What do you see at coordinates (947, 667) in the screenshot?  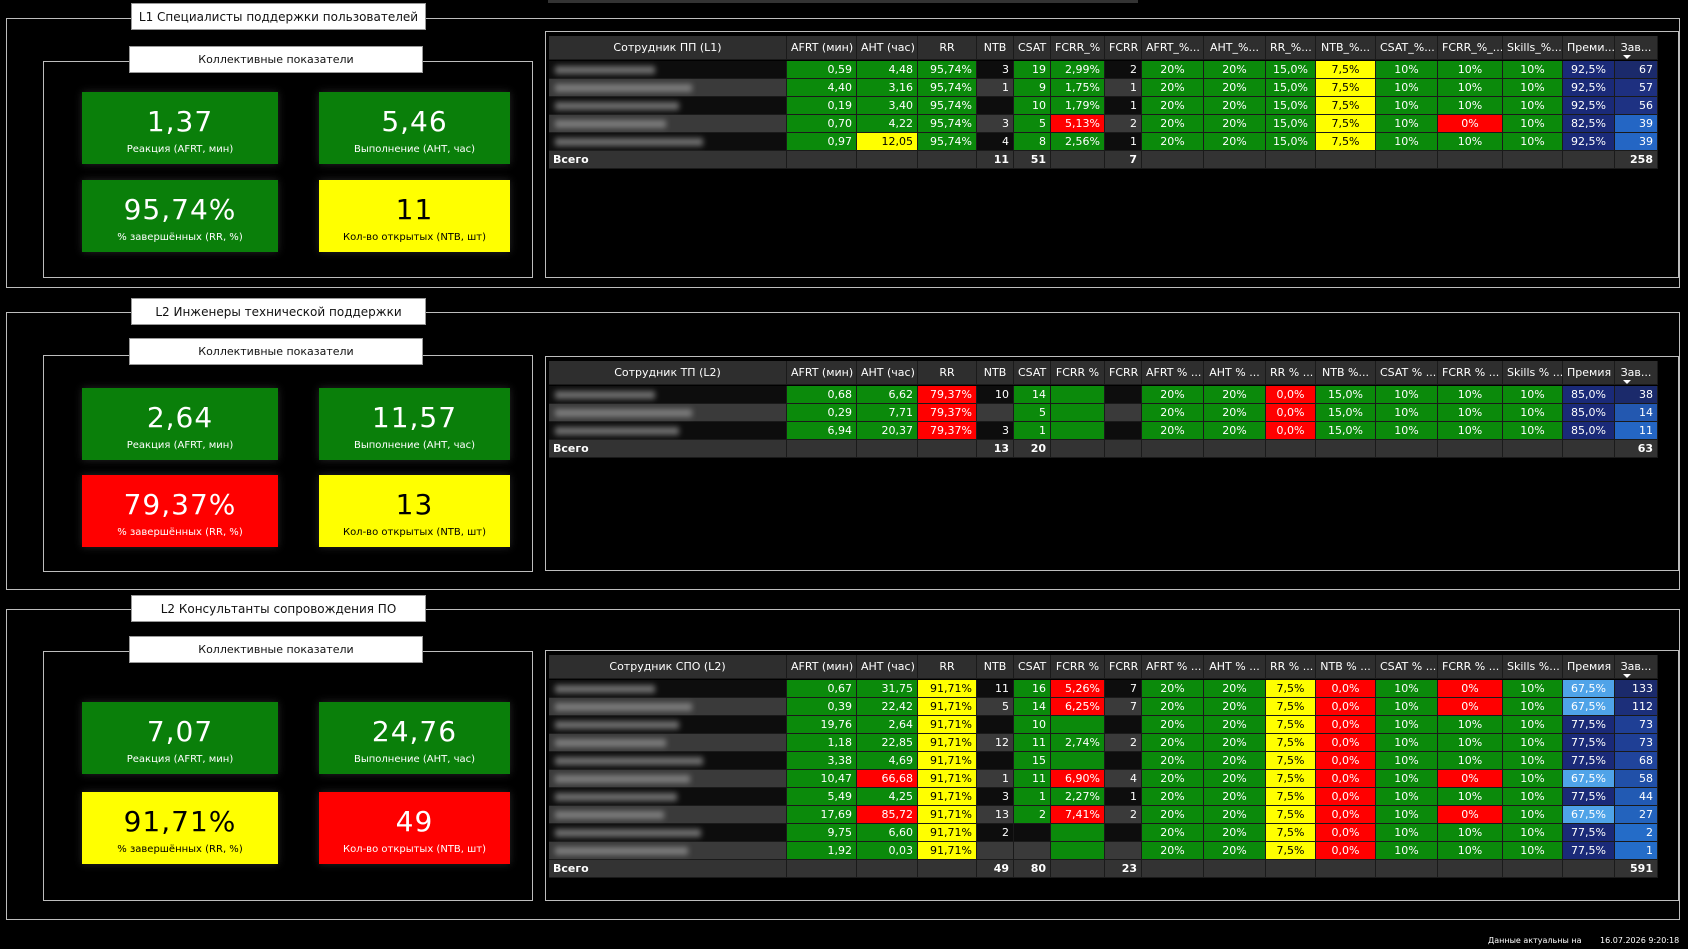 I see `column-header: RR` at bounding box center [947, 667].